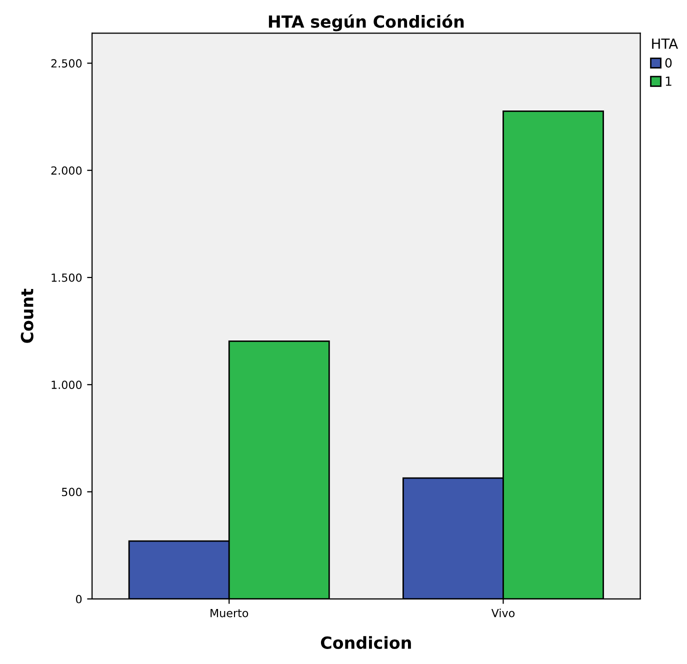 This screenshot has height=664, width=687. I want to click on y-tick-label: 2.500, so click(66, 63).